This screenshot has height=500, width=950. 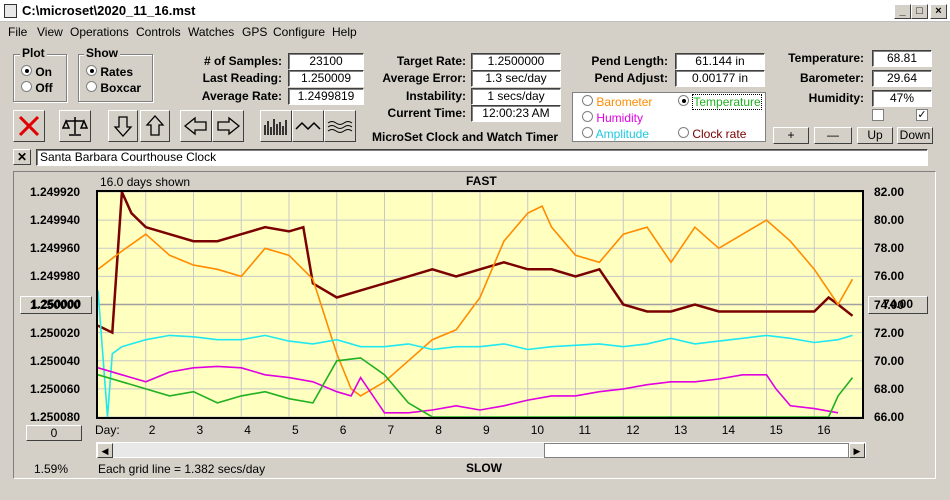 I want to click on scroll-left-icon: ◀, so click(x=105, y=450).